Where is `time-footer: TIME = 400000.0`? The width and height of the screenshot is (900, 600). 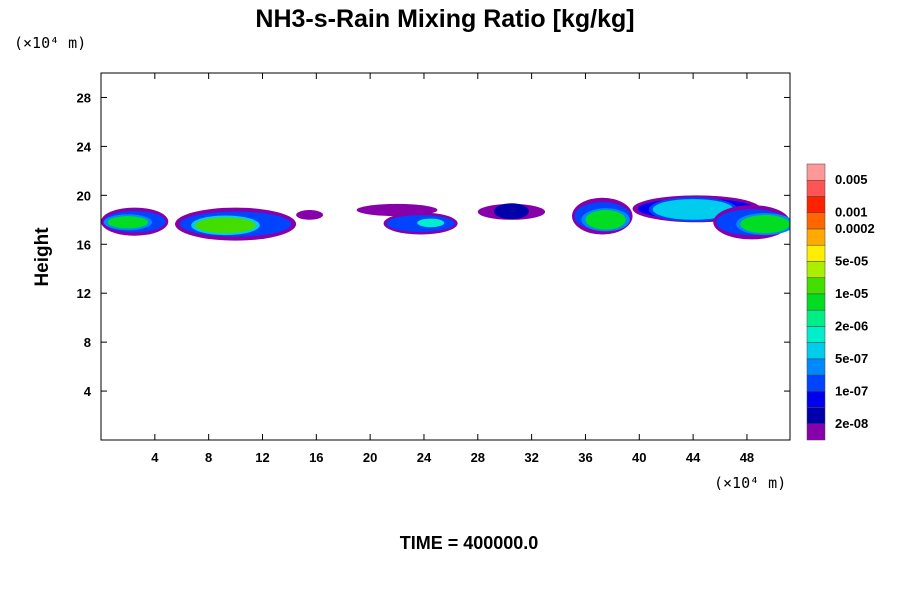 time-footer: TIME = 400000.0 is located at coordinates (469, 543).